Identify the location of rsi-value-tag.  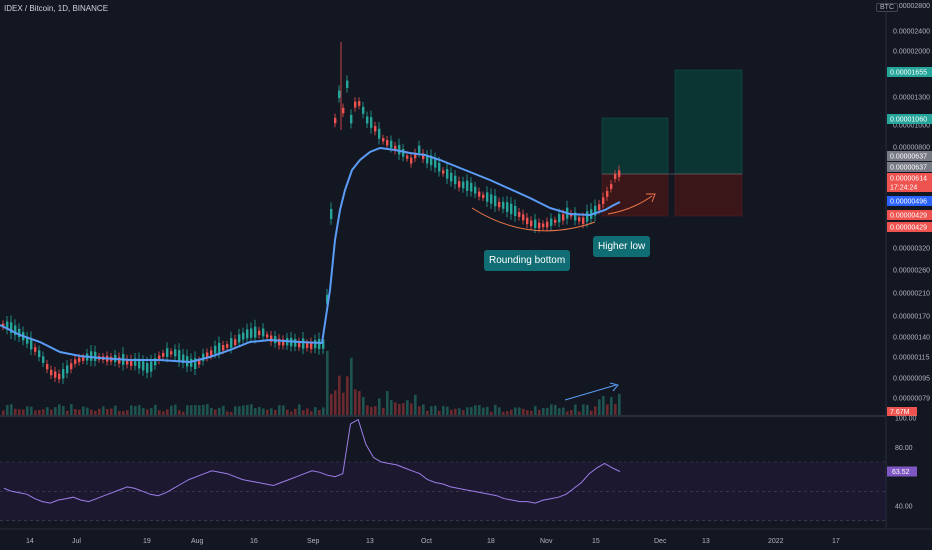
(902, 471).